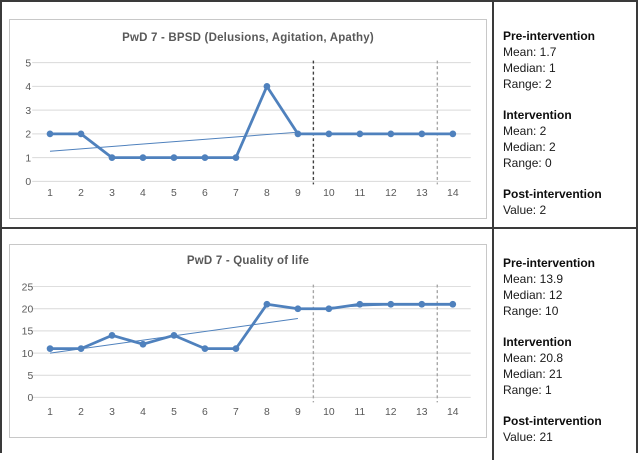  What do you see at coordinates (81, 193) in the screenshot?
I see `x-tick-label: 2` at bounding box center [81, 193].